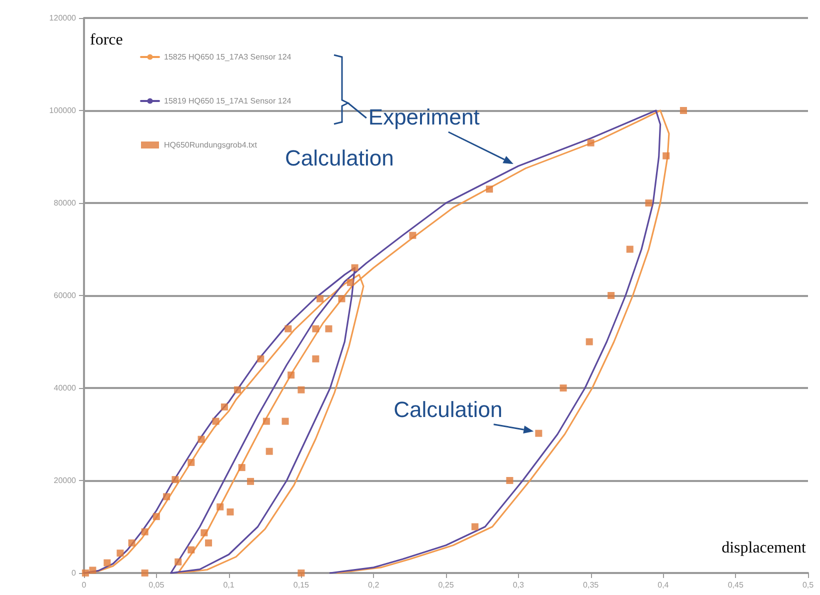 This screenshot has width=820, height=595. Describe the element at coordinates (84, 585) in the screenshot. I see `x-tick-label: 0` at that location.